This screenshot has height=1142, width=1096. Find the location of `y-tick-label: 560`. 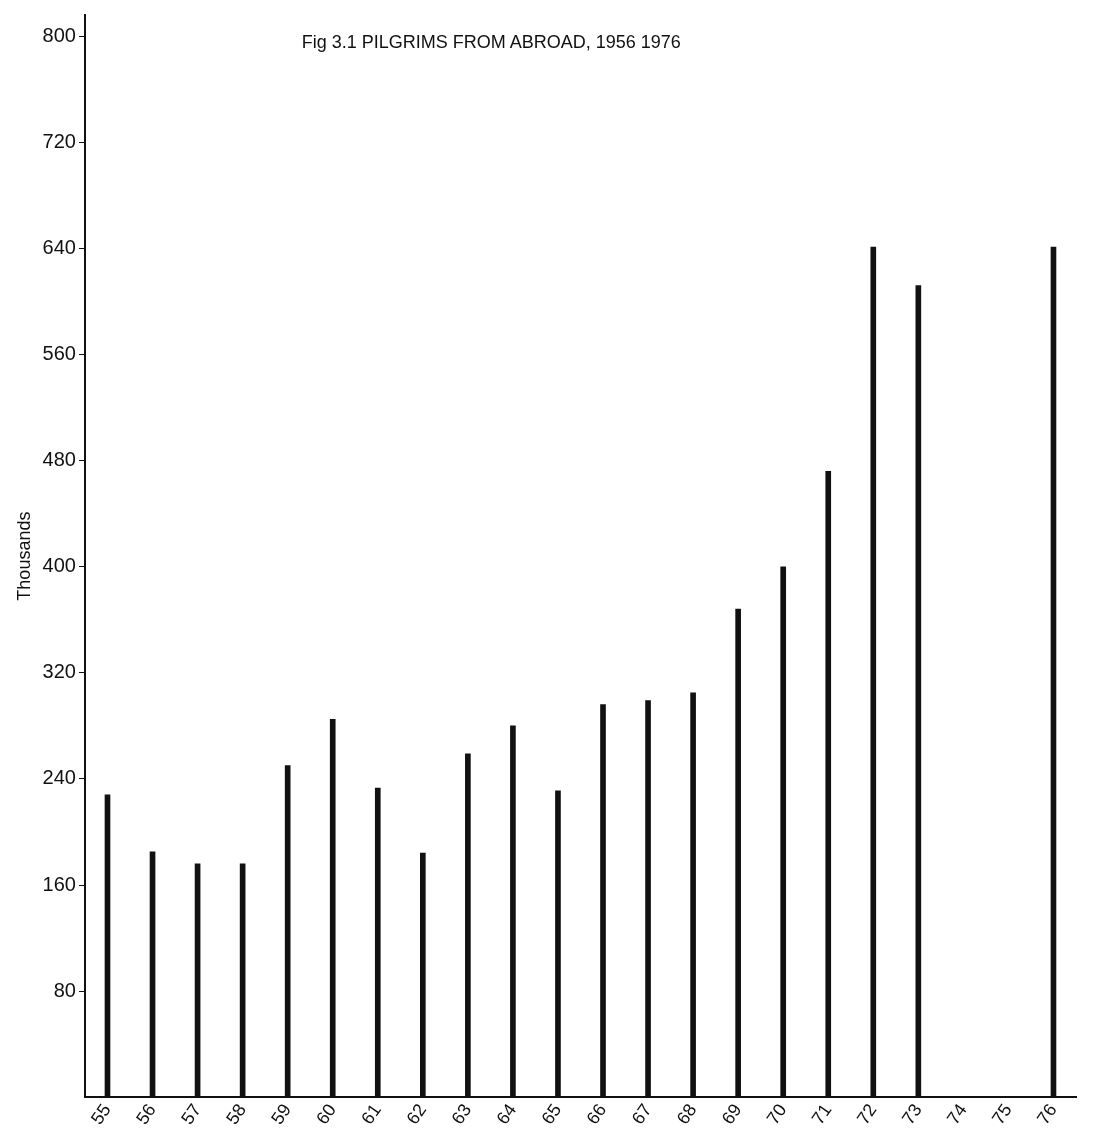

y-tick-label: 560 is located at coordinates (59, 353).